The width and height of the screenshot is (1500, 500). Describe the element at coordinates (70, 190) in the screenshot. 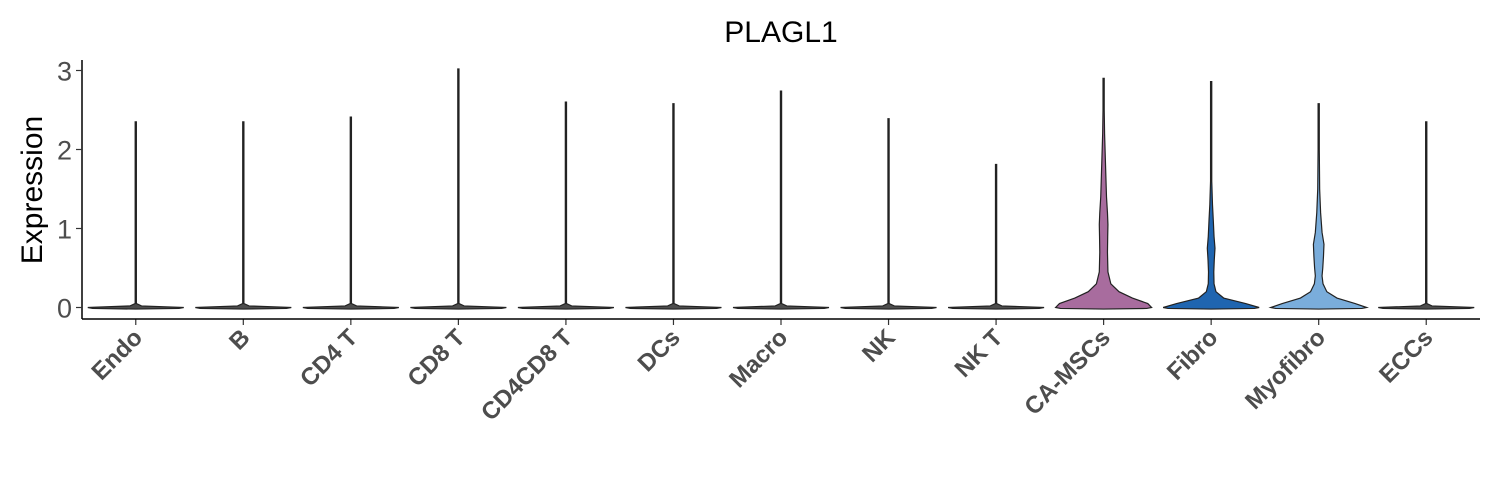

I see `y-axis: 0 1 2 3` at that location.